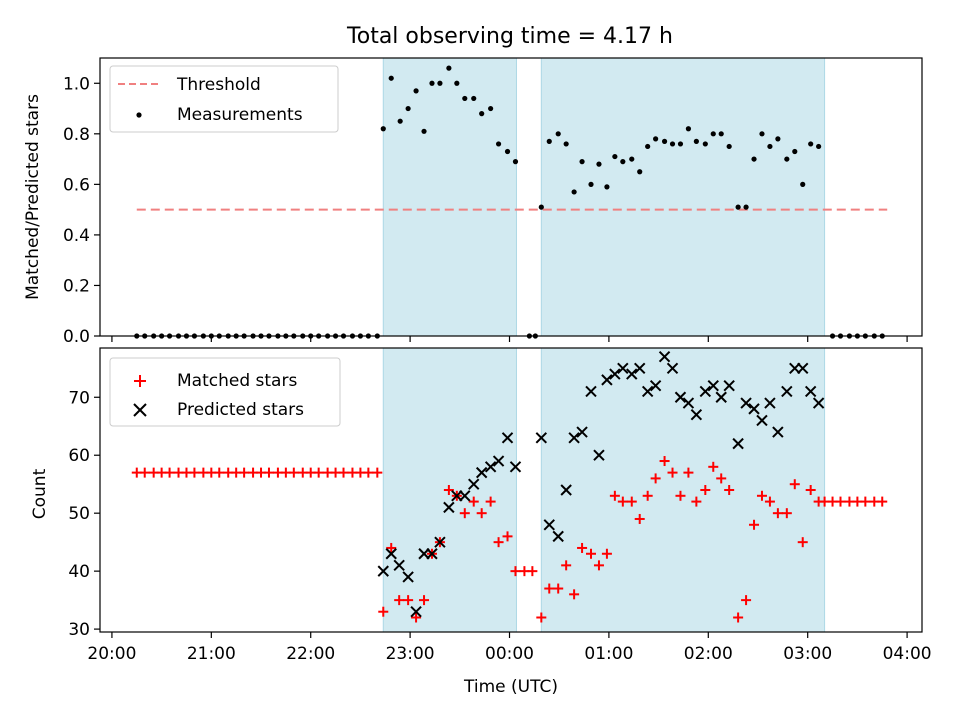  What do you see at coordinates (79, 456) in the screenshot?
I see `y-tick-label: 60` at bounding box center [79, 456].